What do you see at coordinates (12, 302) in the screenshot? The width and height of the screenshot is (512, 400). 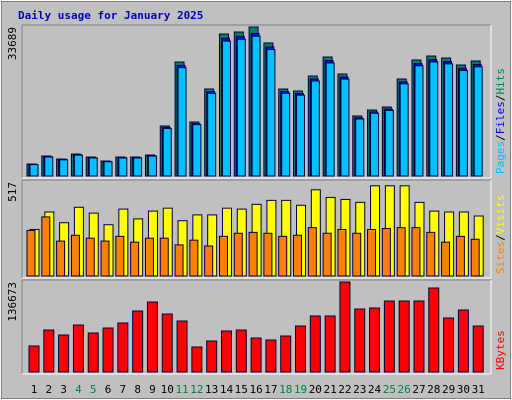 I see `y-tick-label: 136673` at bounding box center [12, 302].